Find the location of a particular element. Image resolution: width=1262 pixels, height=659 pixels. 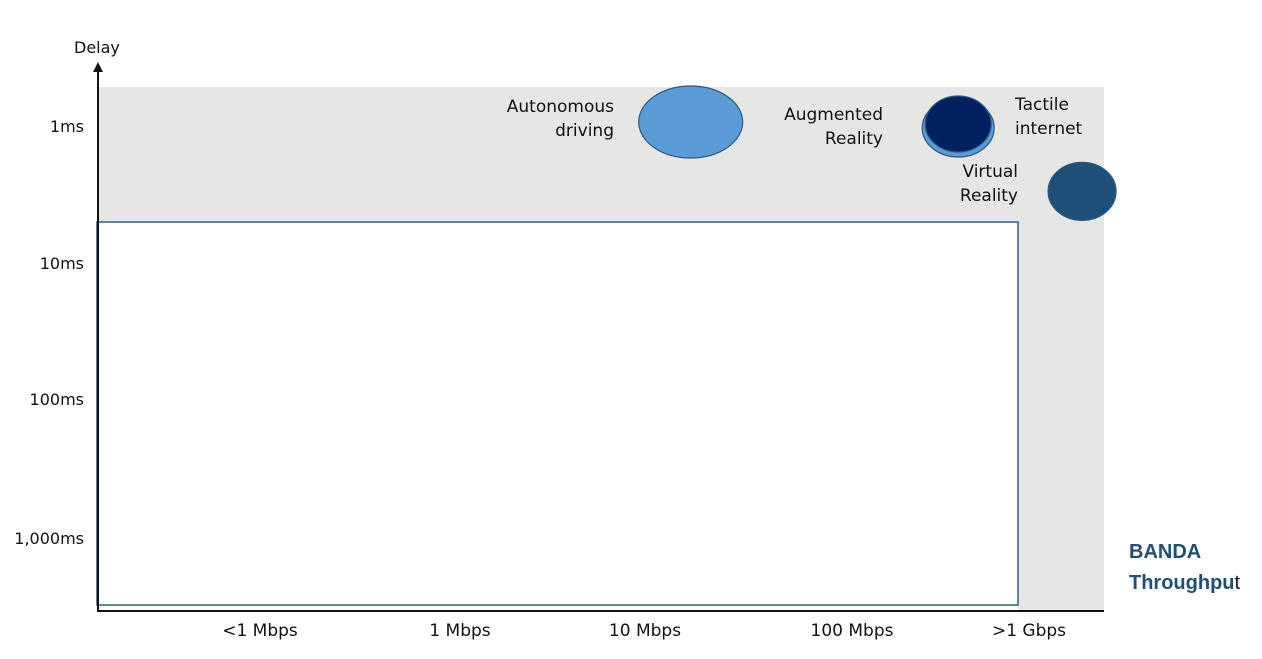

bubbles is located at coordinates (877, 153).